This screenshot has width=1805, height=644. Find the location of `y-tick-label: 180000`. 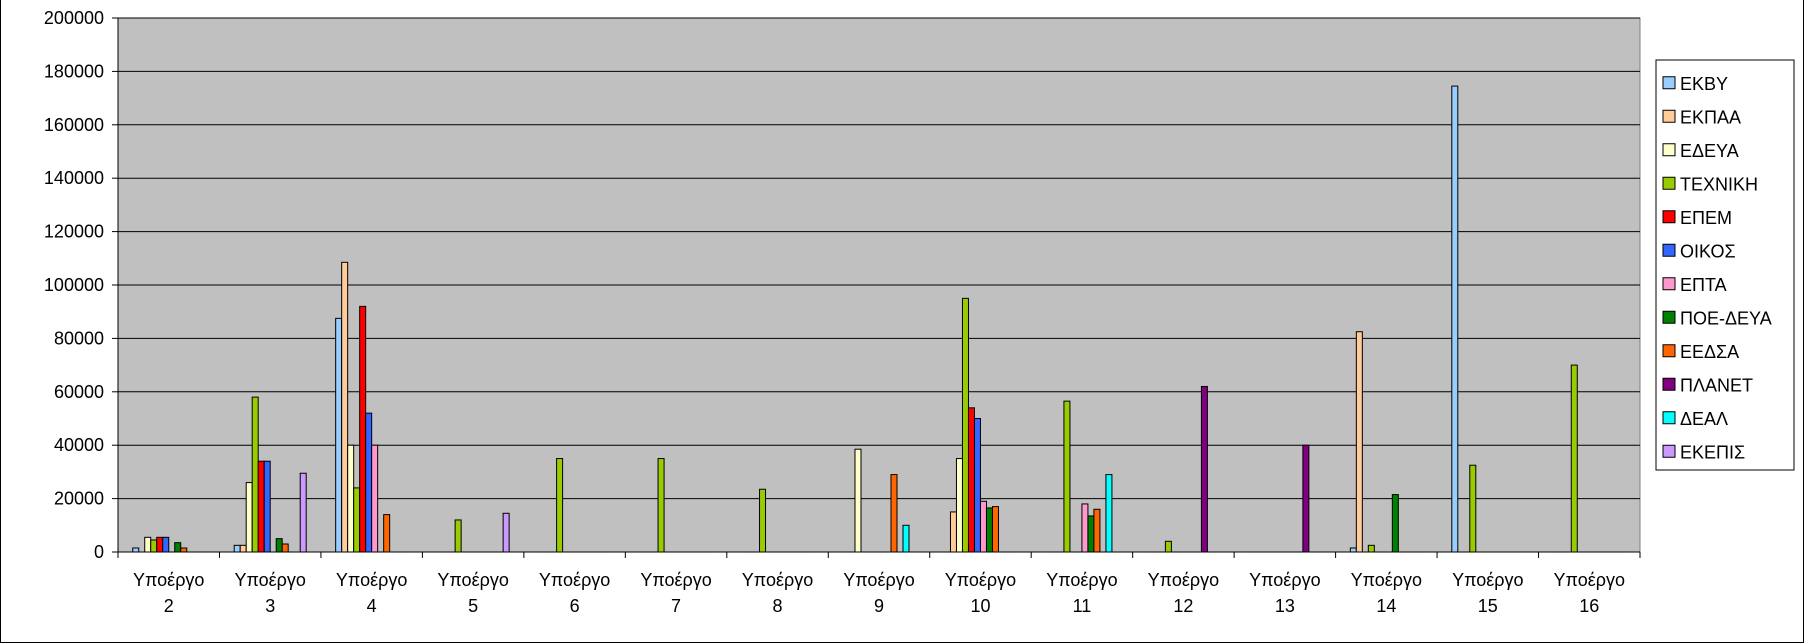

y-tick-label: 180000 is located at coordinates (74, 71).